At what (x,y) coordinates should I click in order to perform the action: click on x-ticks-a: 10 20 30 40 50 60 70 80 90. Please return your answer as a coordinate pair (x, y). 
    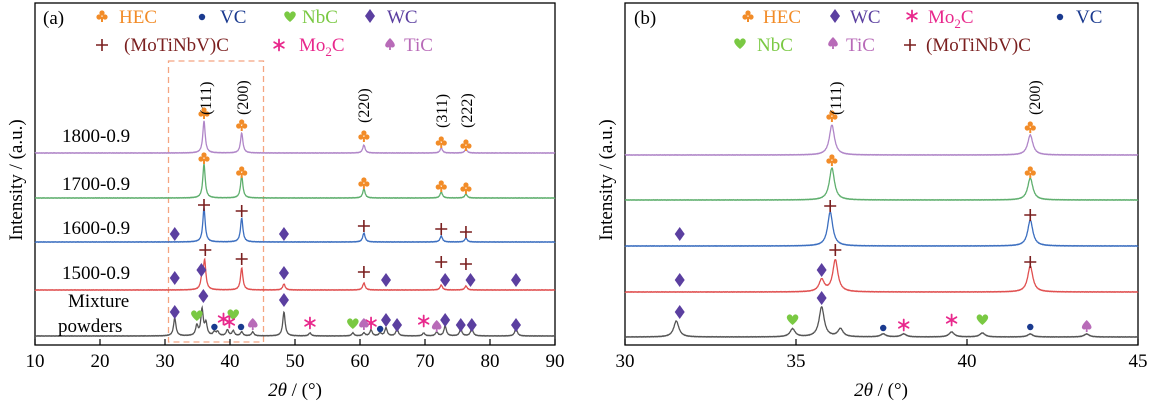
    Looking at the image, I should click on (295, 355).